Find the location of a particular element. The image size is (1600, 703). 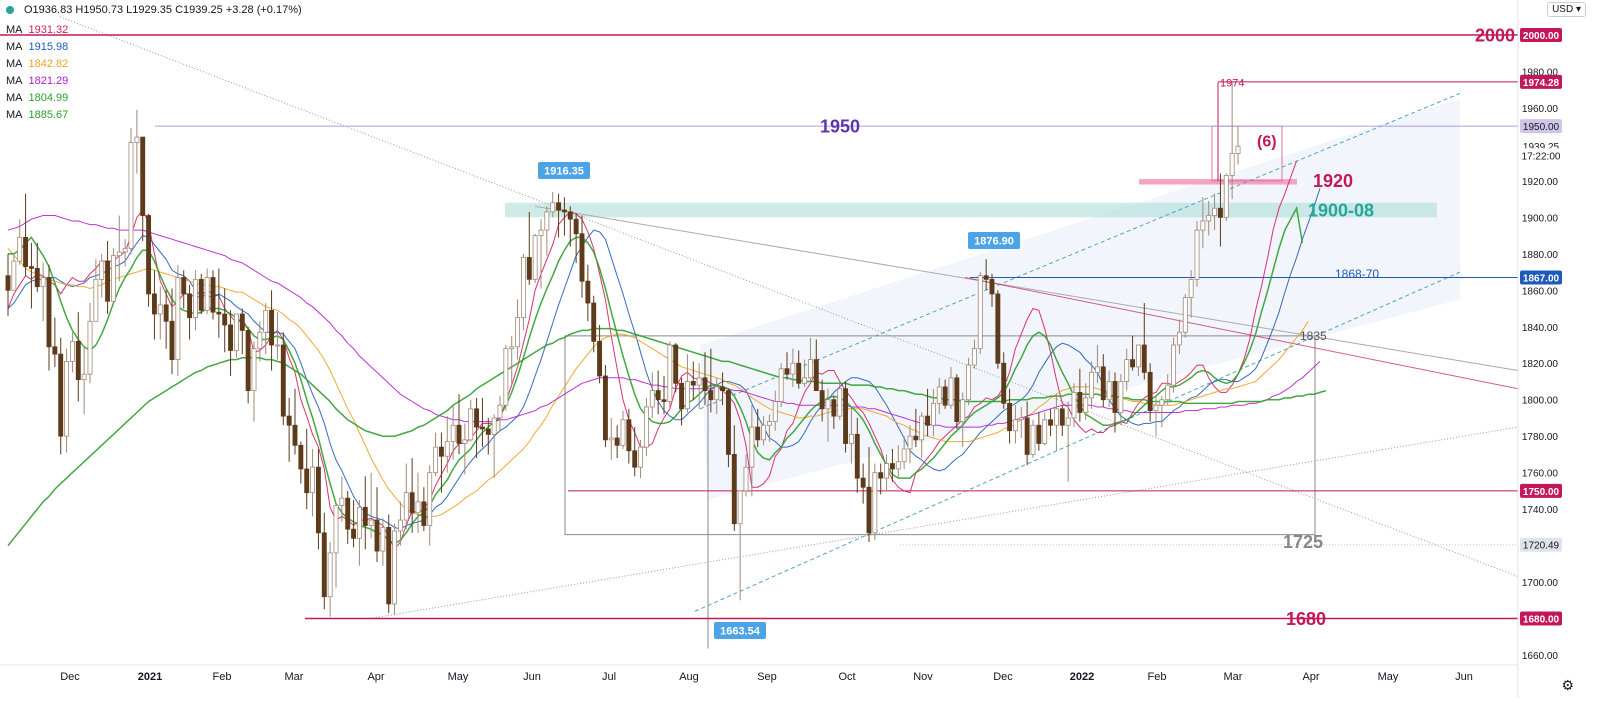

ma-legend-label: MA is located at coordinates (14, 81).